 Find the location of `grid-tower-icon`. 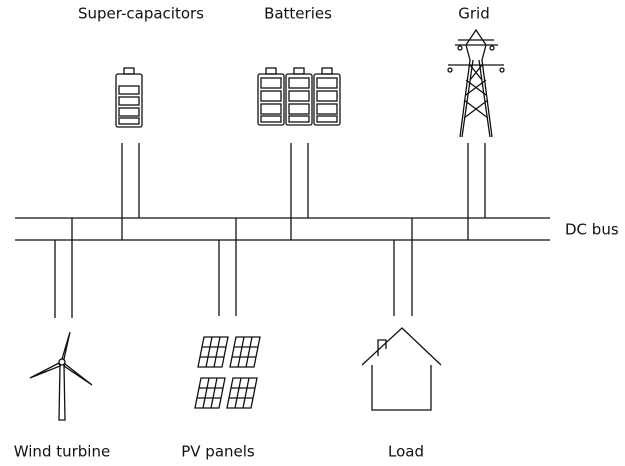

grid-tower-icon is located at coordinates (476, 83).